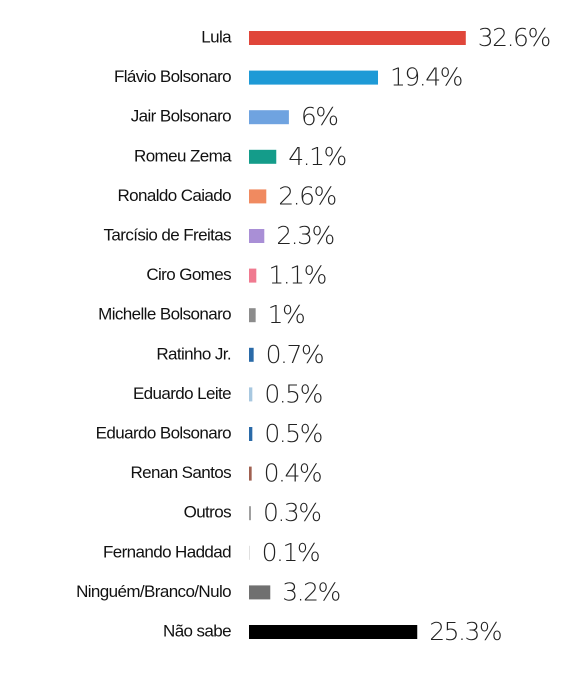 The height and width of the screenshot is (679, 568). Describe the element at coordinates (216, 36) in the screenshot. I see `category-label: Lula` at that location.